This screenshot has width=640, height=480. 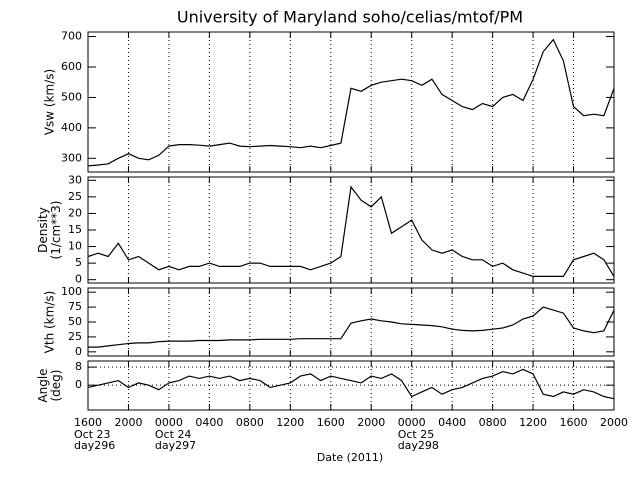 What do you see at coordinates (350, 457) in the screenshot?
I see `x-axis-label: Date (2011)` at bounding box center [350, 457].